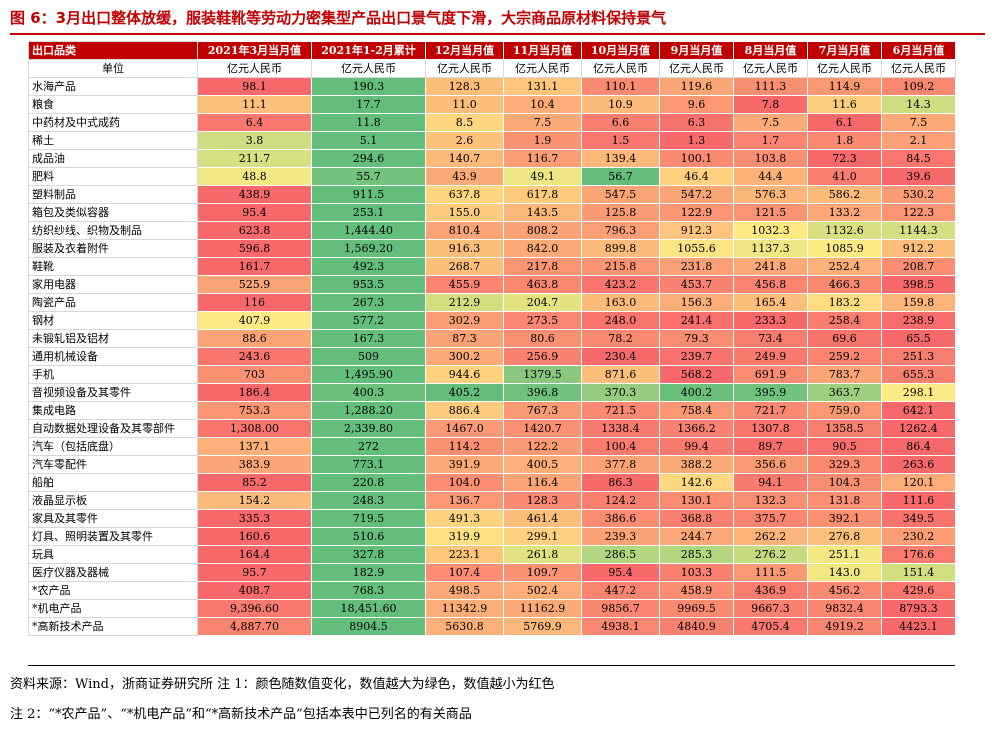 The height and width of the screenshot is (732, 992). I want to click on value-cell: 165.4, so click(770, 302).